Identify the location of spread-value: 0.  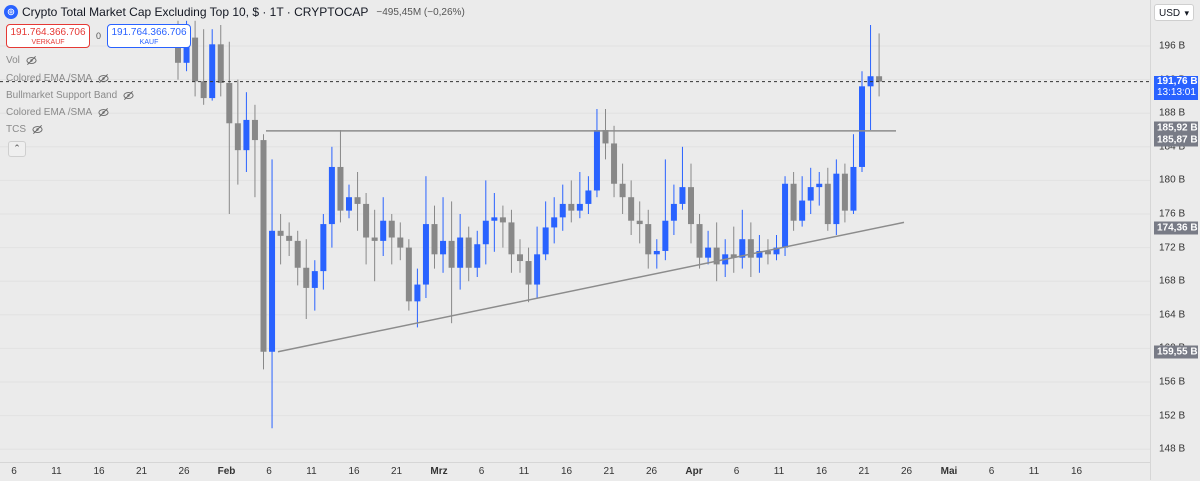
(99, 36).